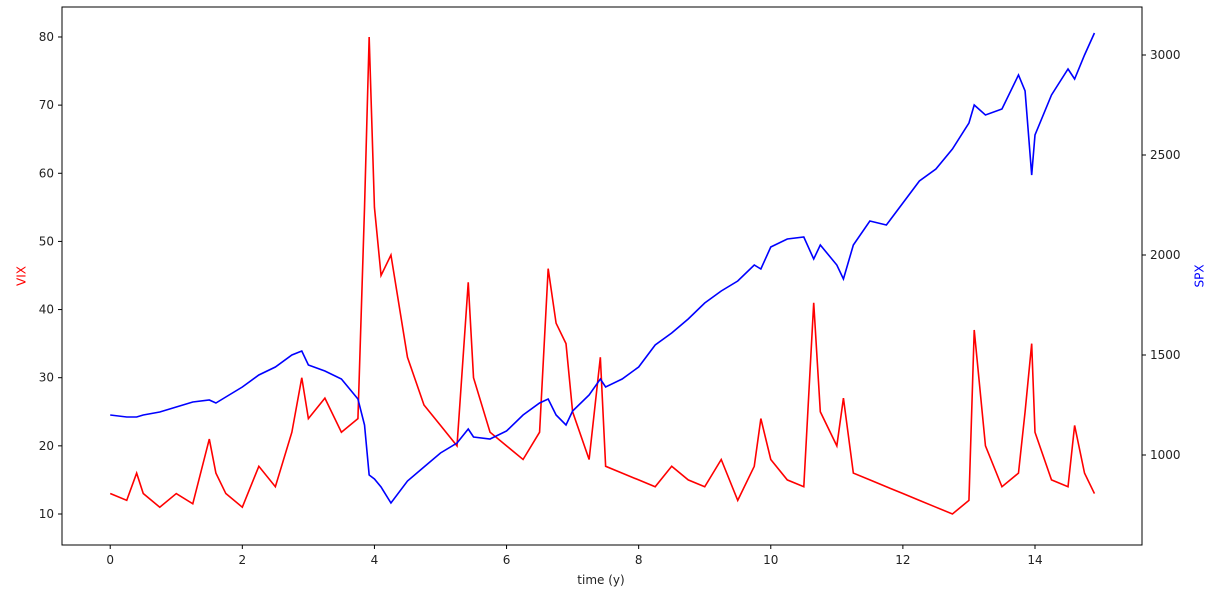 The image size is (1220, 598). Describe the element at coordinates (46, 446) in the screenshot. I see `y-tick-label: 20` at that location.